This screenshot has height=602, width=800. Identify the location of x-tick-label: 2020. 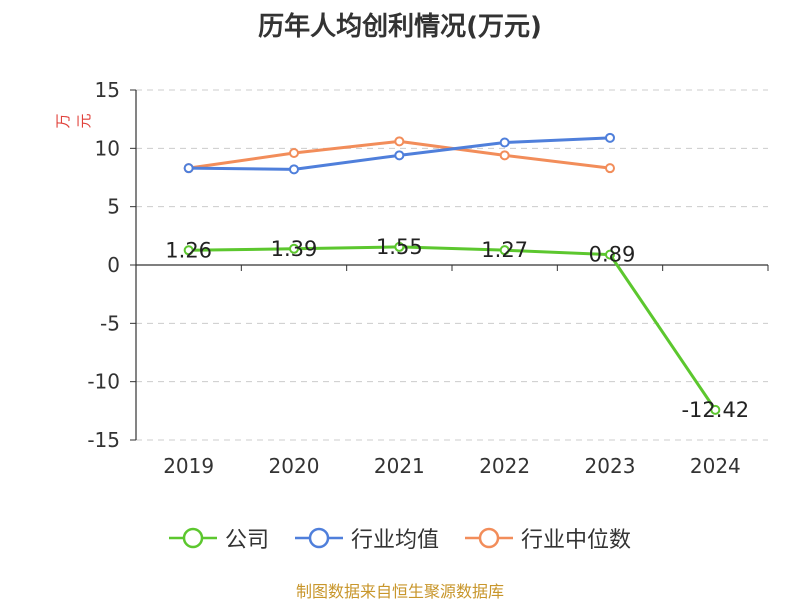
(294, 466).